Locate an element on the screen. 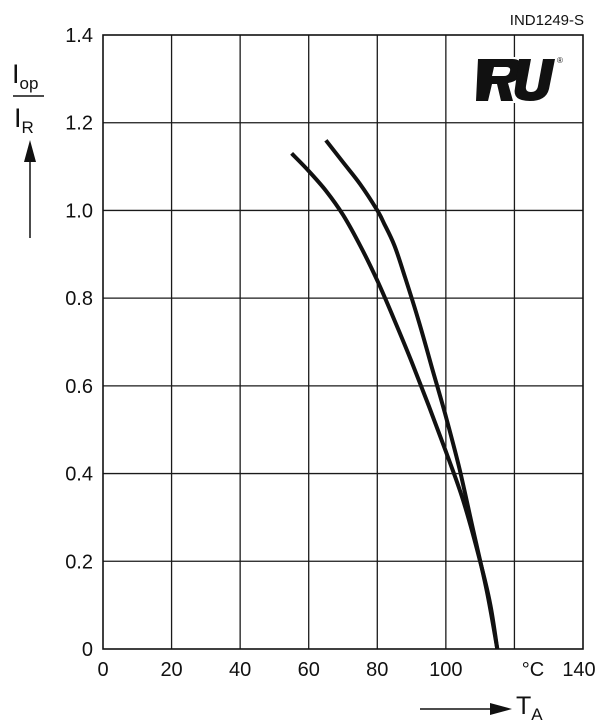 The width and height of the screenshot is (612, 725). x-tick-label: 20 is located at coordinates (171, 670).